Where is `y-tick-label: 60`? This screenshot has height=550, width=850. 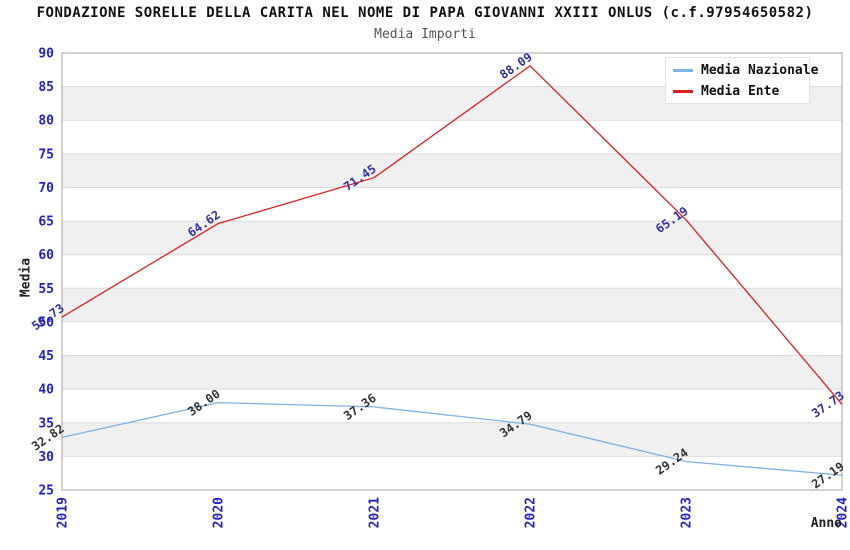 y-tick-label: 60 is located at coordinates (46, 255).